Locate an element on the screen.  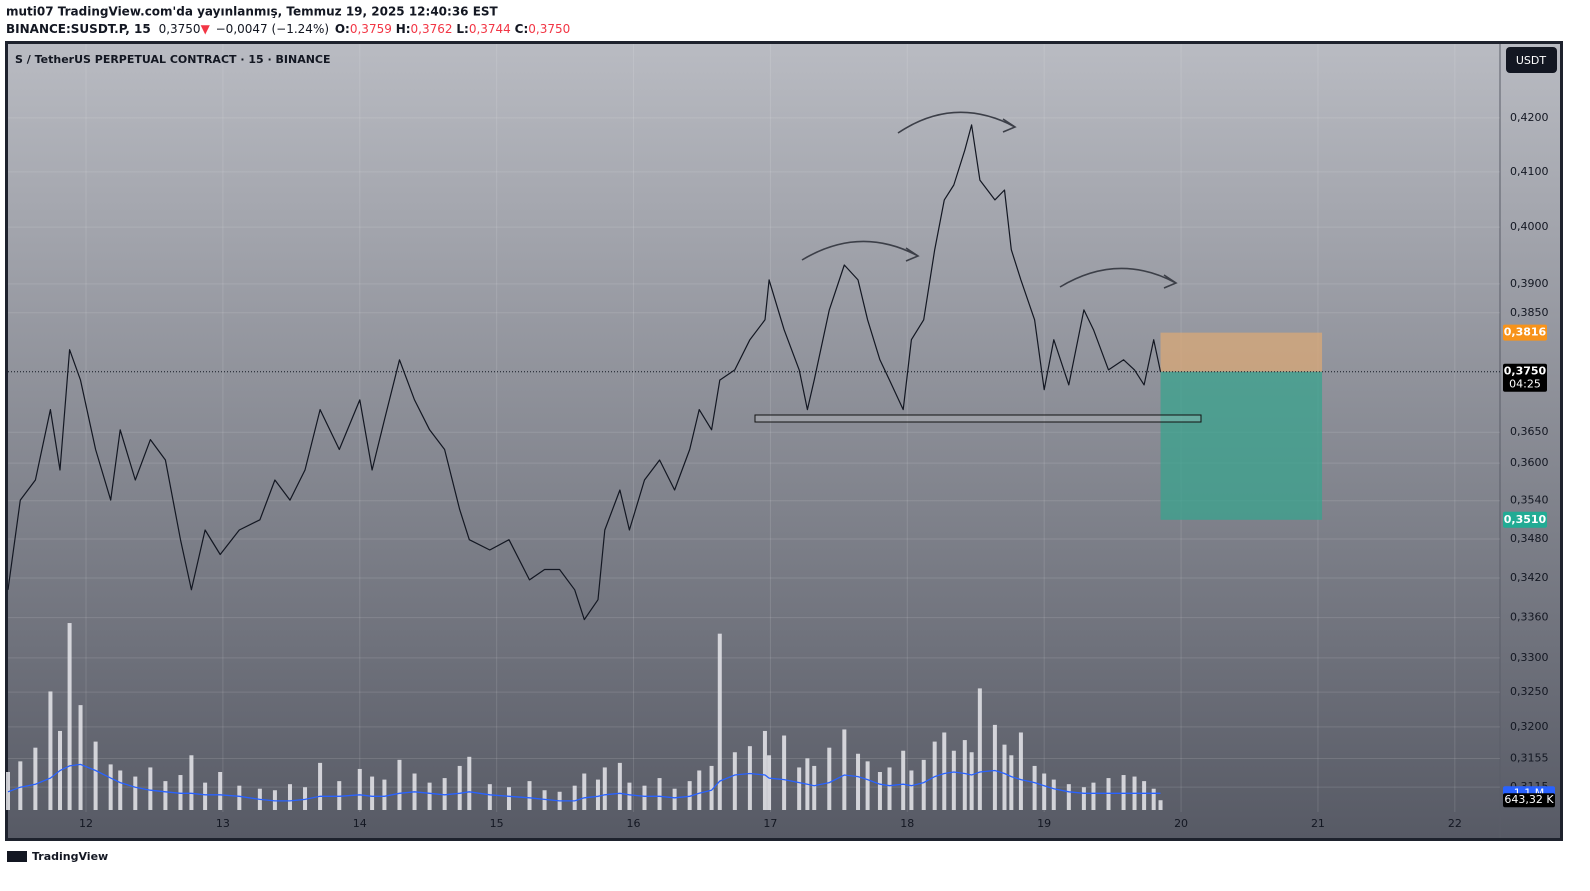
h-value: 0,3762 is located at coordinates (432, 29).